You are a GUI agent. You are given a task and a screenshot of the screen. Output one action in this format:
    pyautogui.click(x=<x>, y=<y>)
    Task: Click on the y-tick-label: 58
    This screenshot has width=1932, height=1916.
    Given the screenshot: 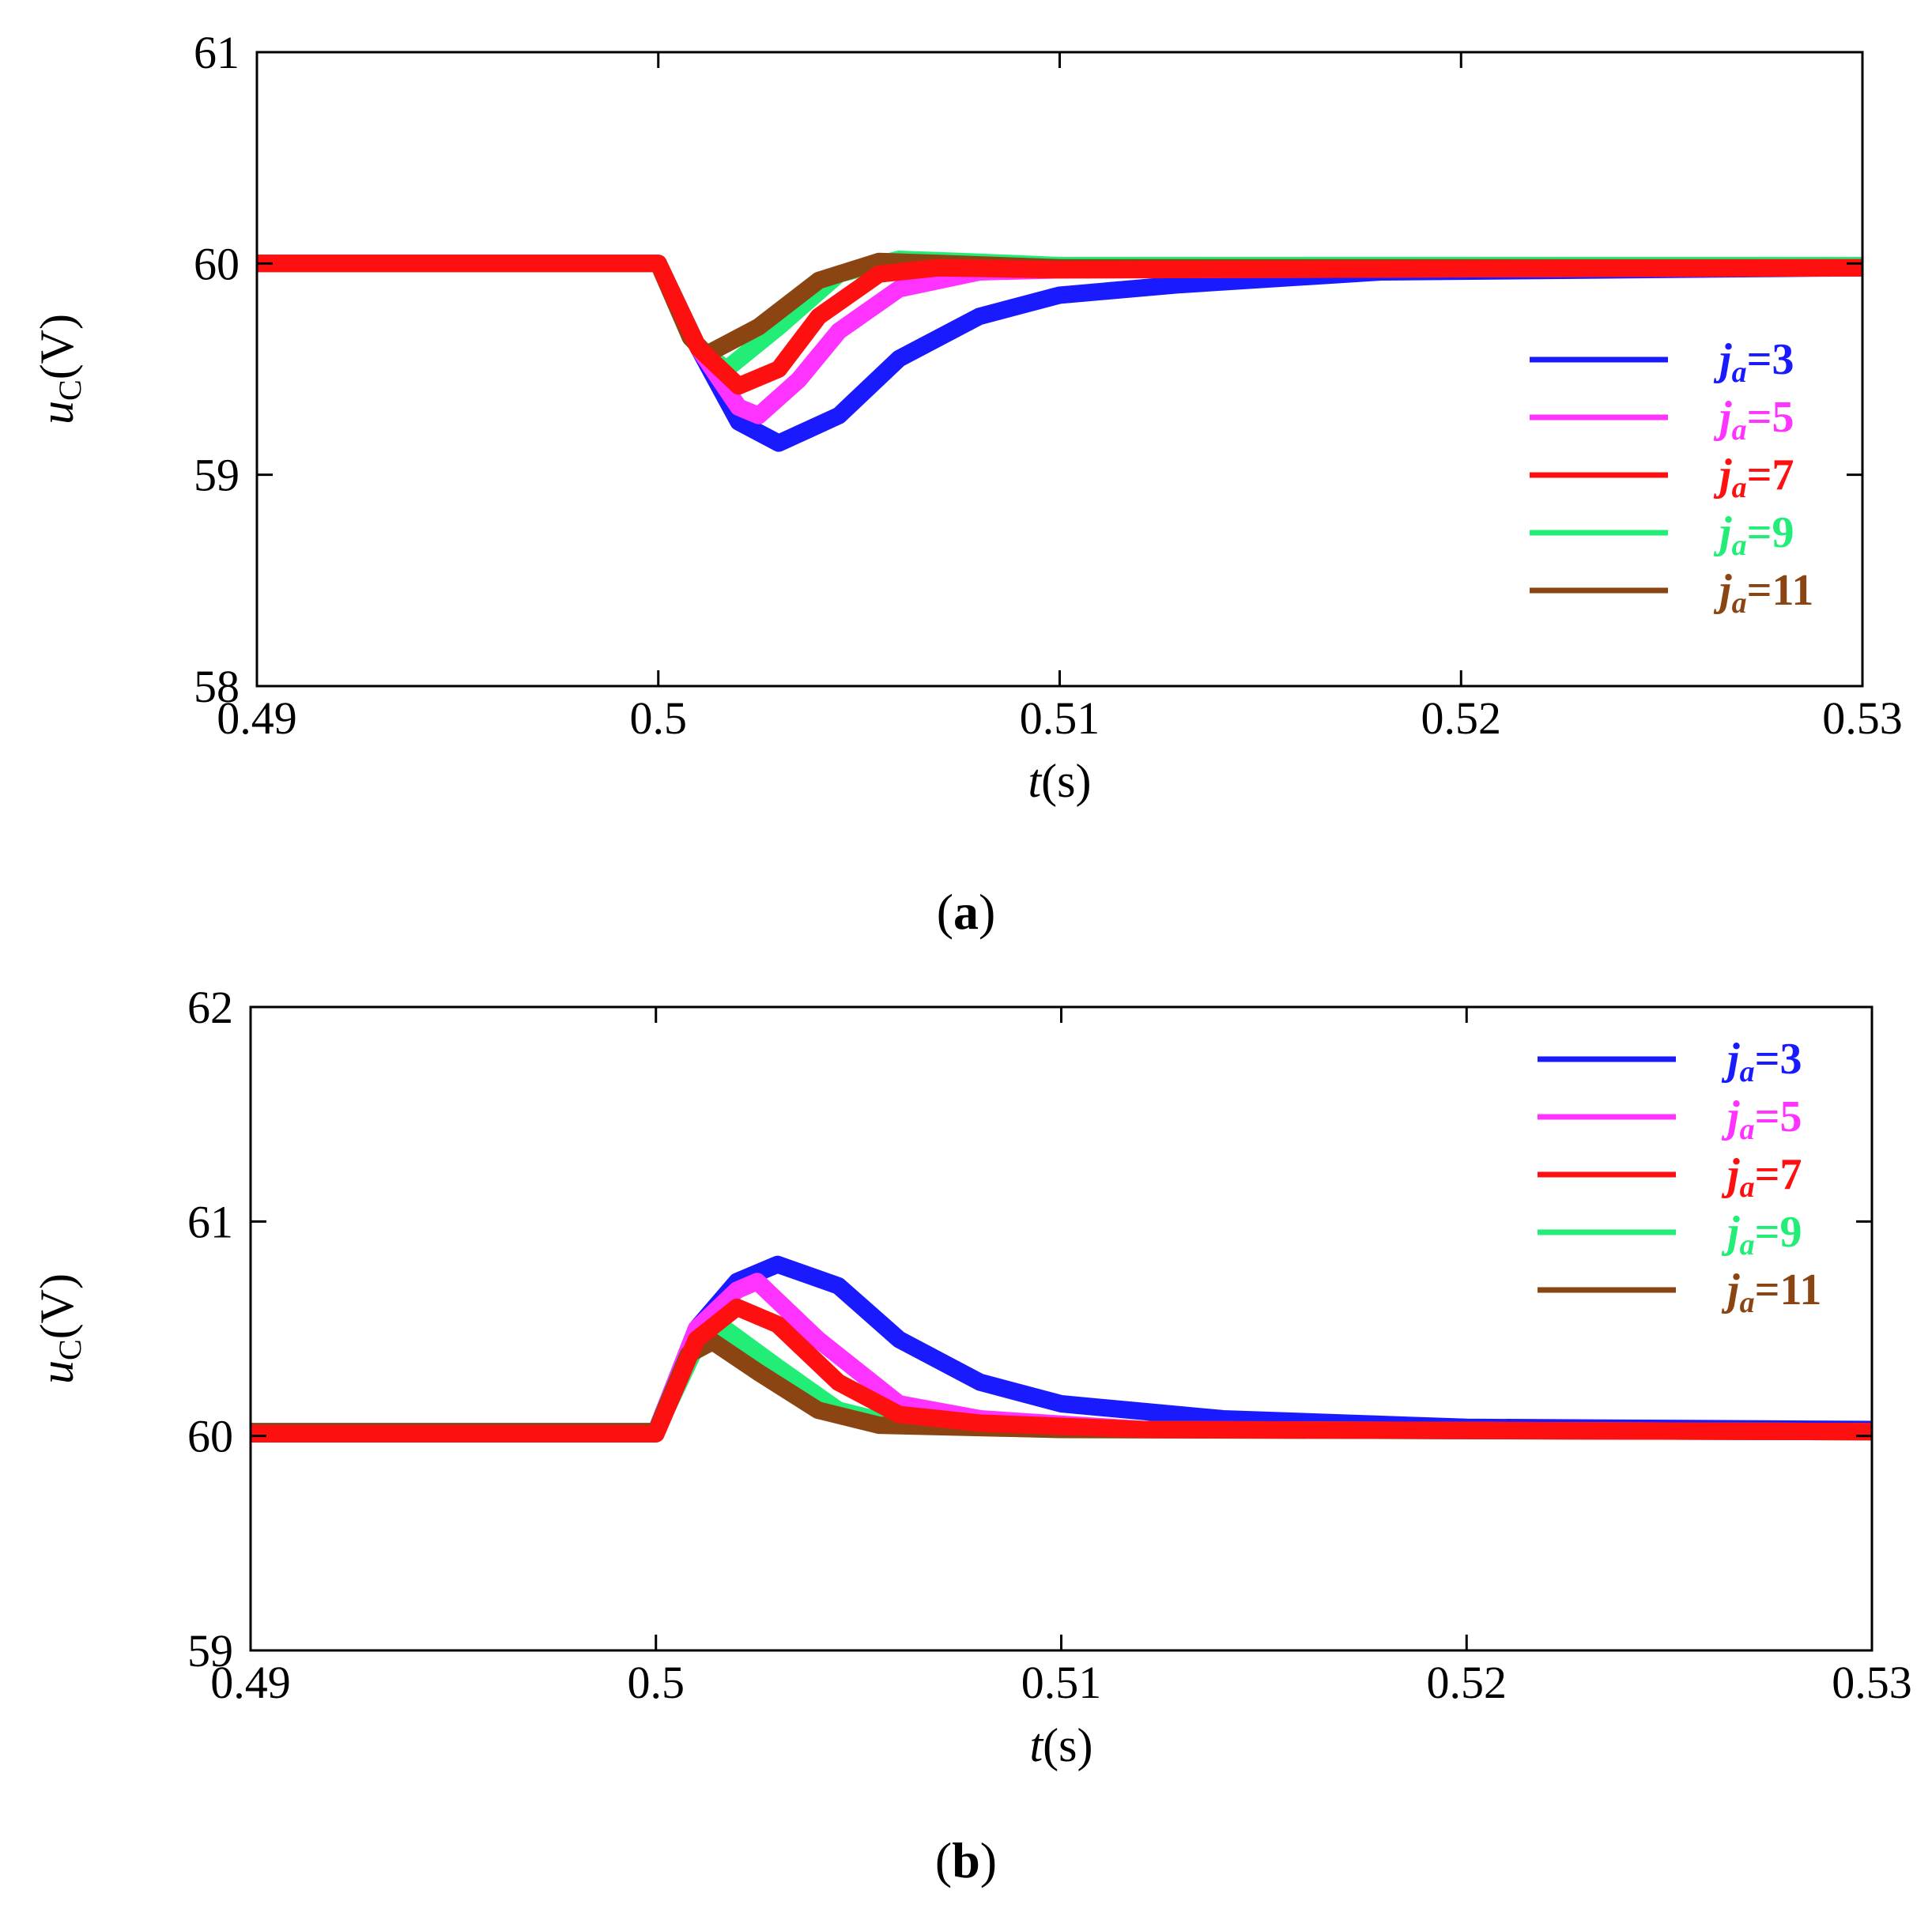 What is the action you would take?
    pyautogui.click(x=217, y=686)
    